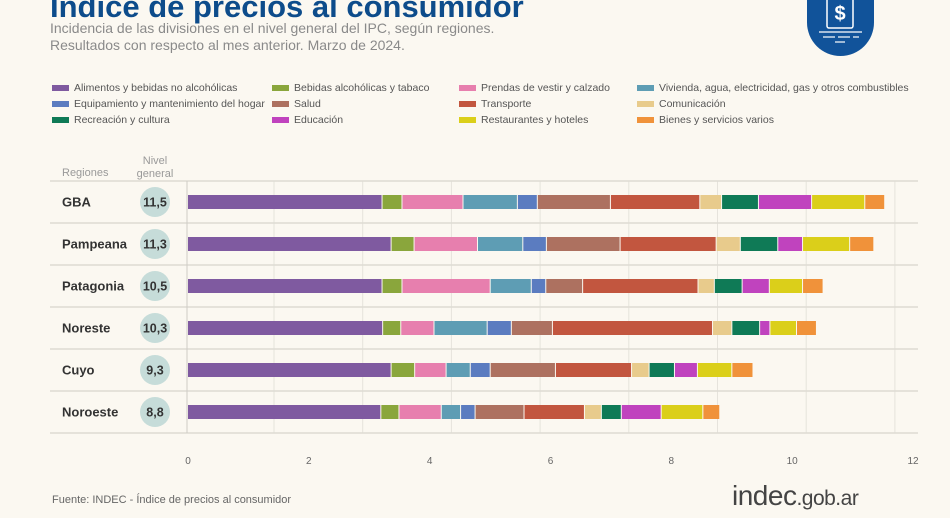 The image size is (950, 518). I want to click on legend-label: Alimentos y bebidas no alcohólicas, so click(156, 88).